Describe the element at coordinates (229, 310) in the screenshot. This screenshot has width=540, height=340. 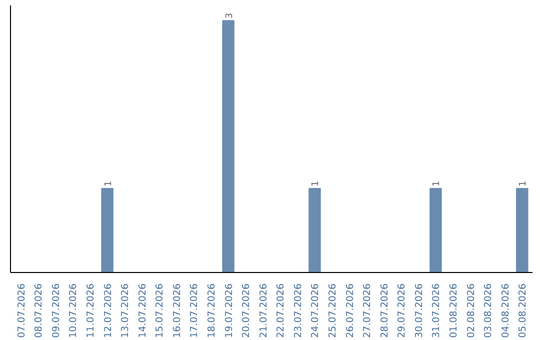
I see `x-tick-label: 19.07.2026` at that location.